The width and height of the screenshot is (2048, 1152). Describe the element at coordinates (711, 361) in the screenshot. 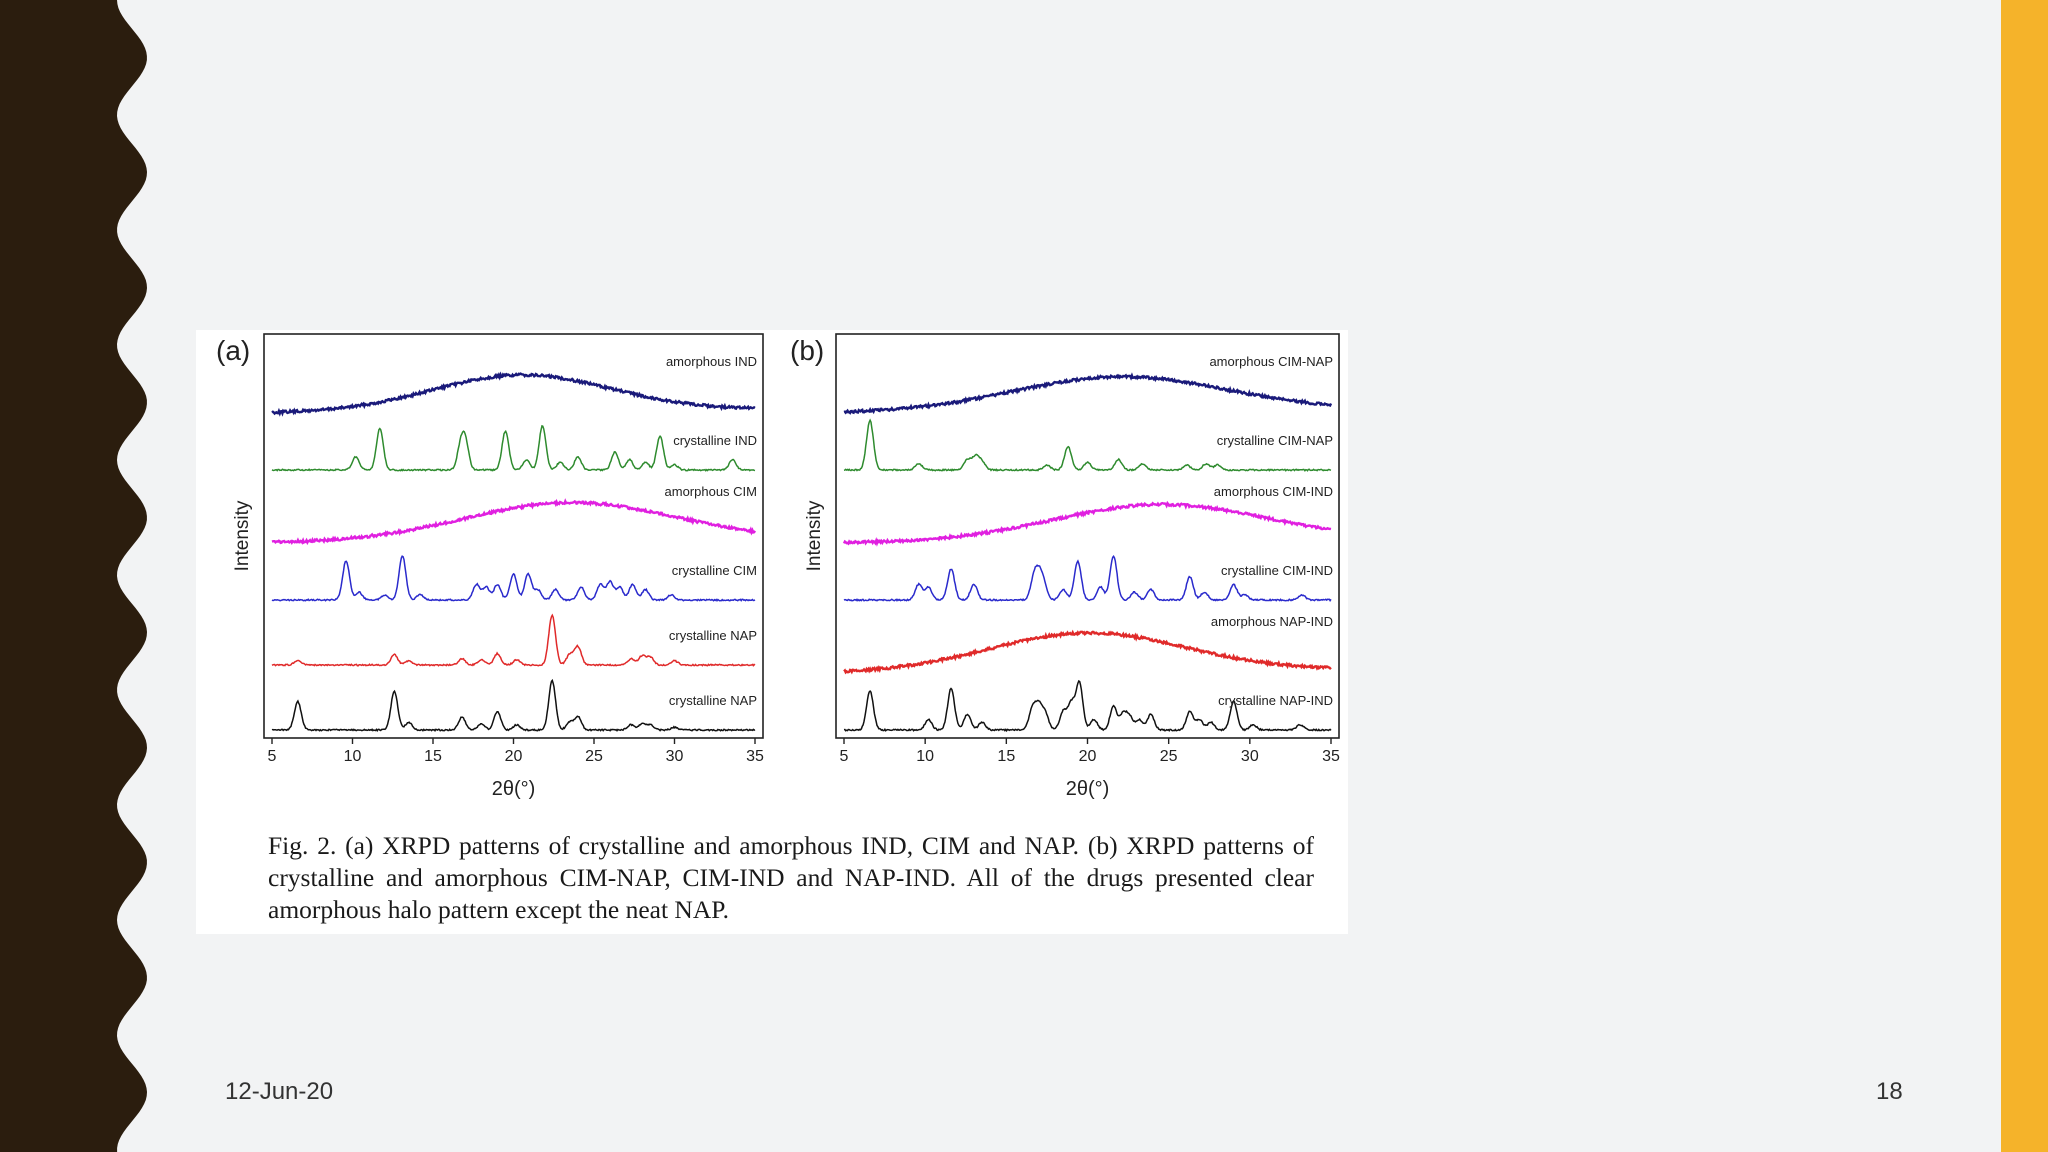

I see `series-label: amorphous IND` at that location.